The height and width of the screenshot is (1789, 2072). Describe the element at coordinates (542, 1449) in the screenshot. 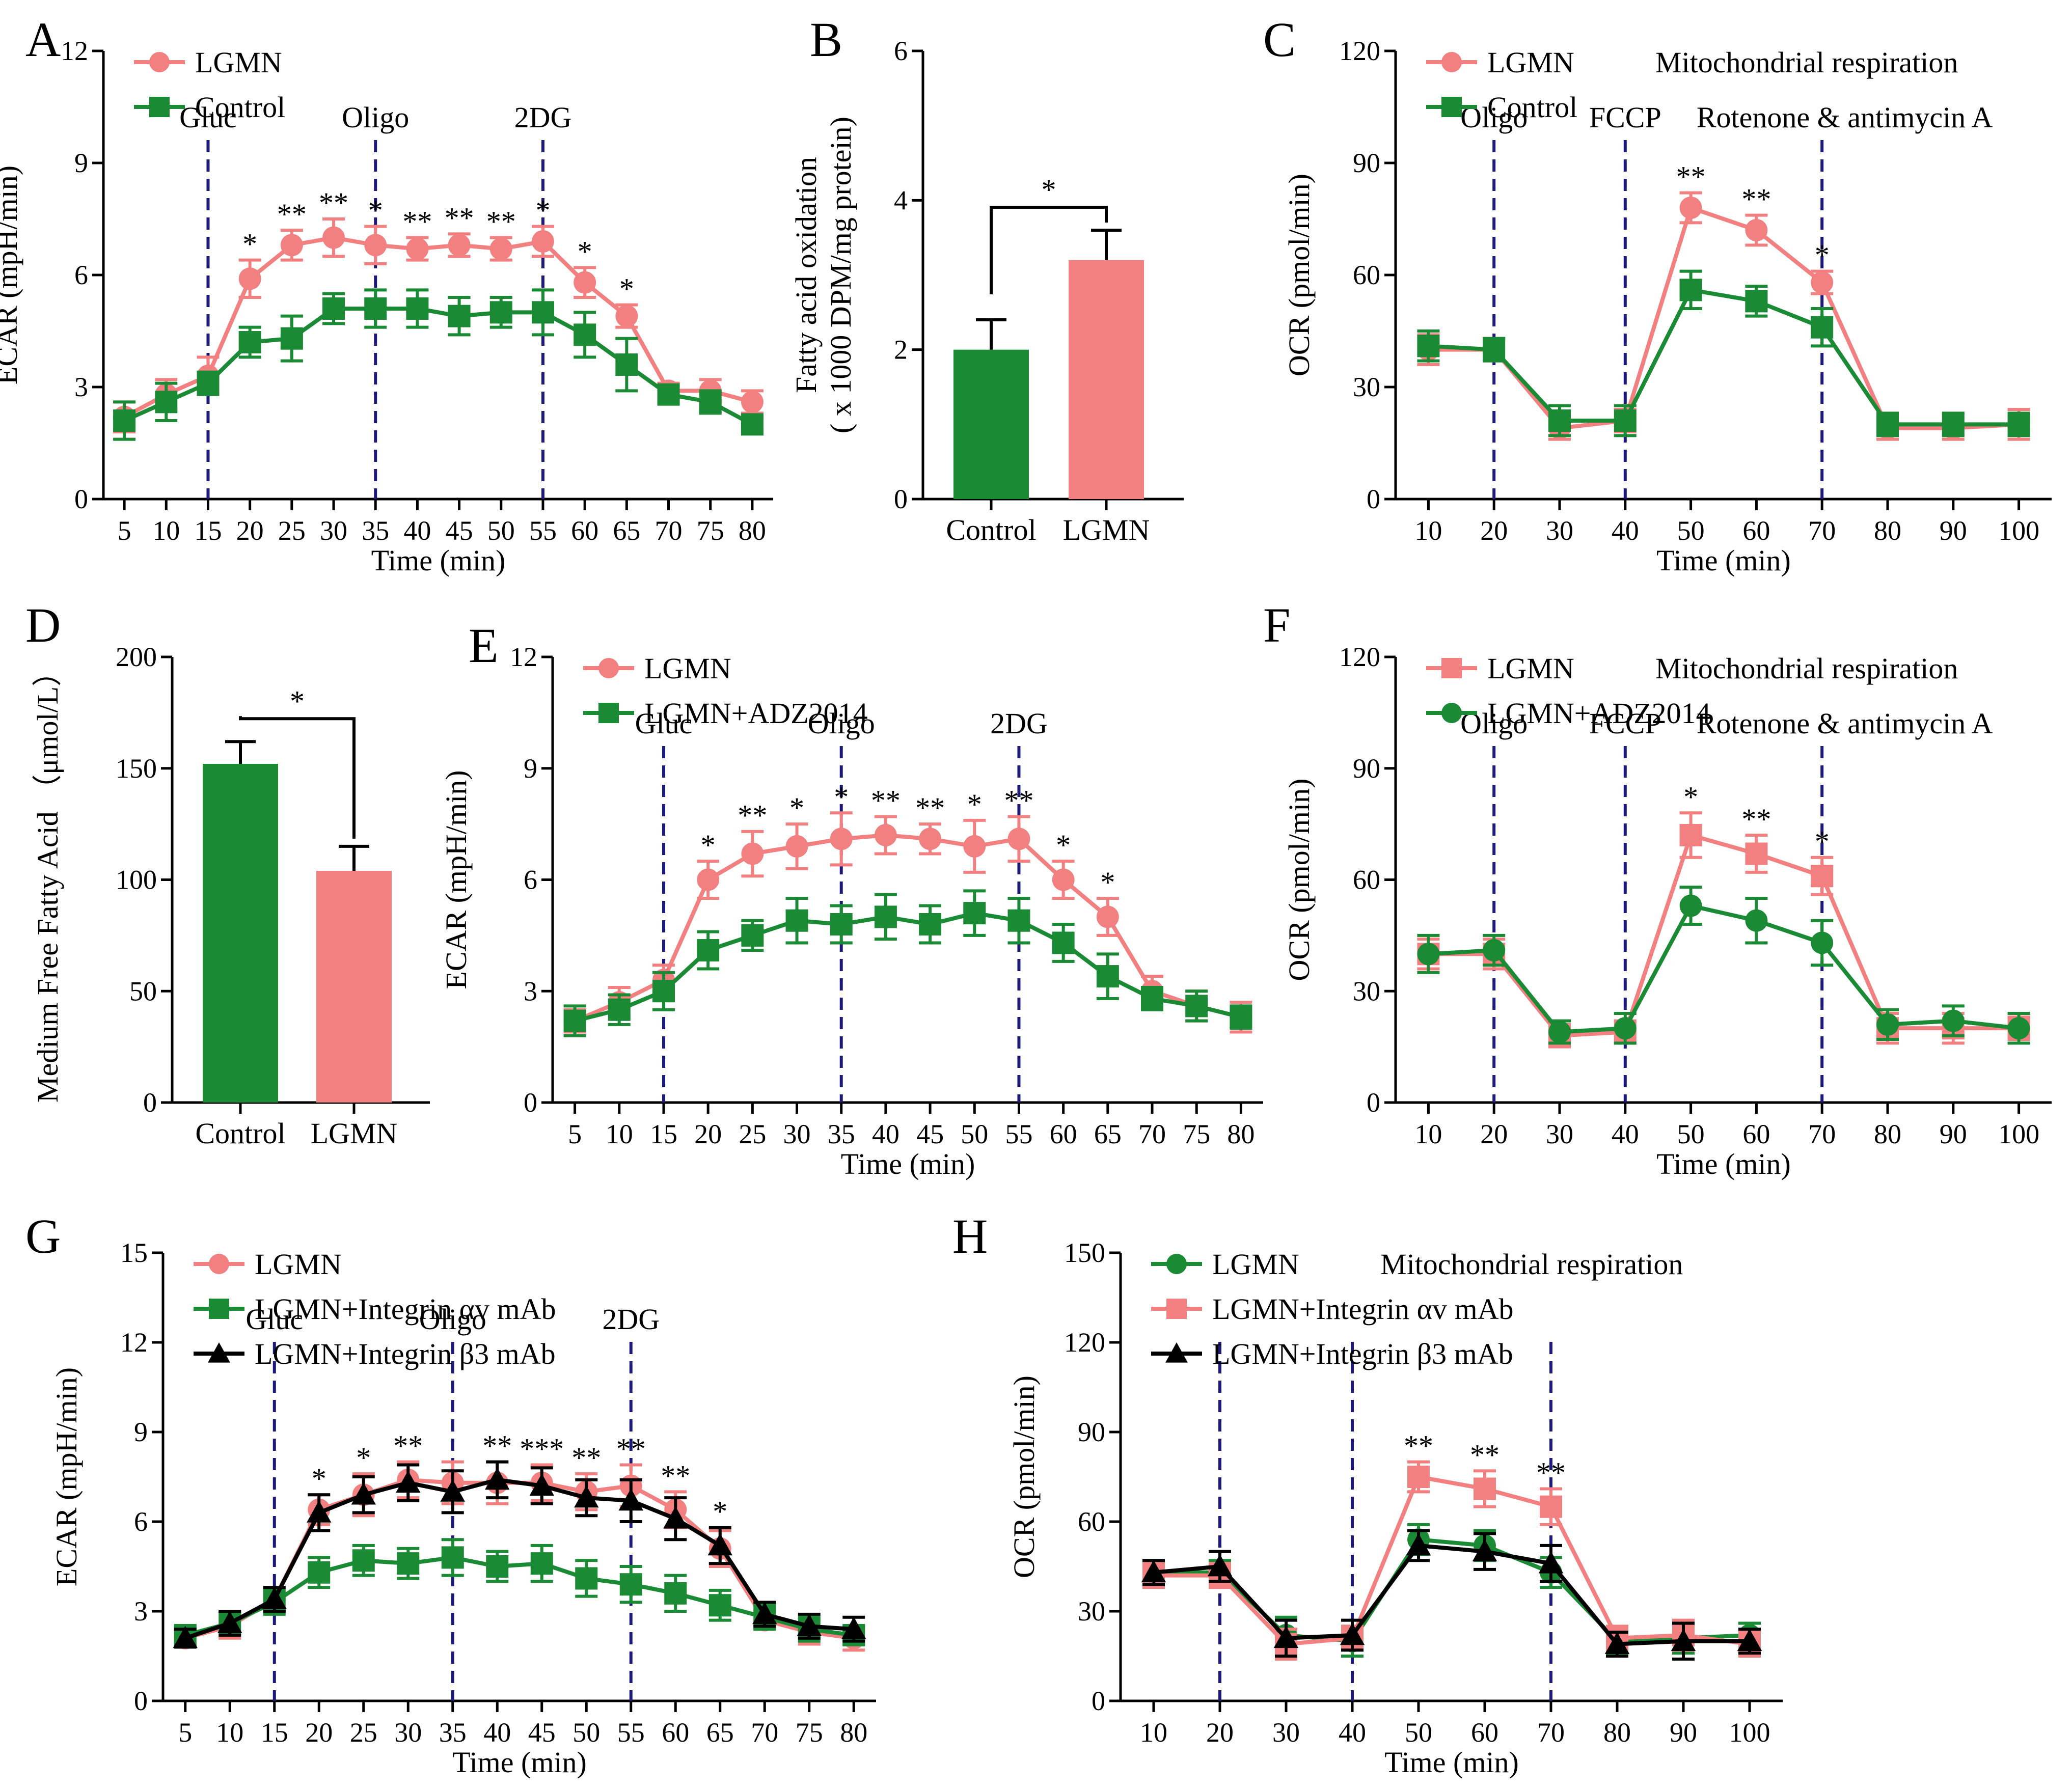

I see `significance-mark: ***` at that location.